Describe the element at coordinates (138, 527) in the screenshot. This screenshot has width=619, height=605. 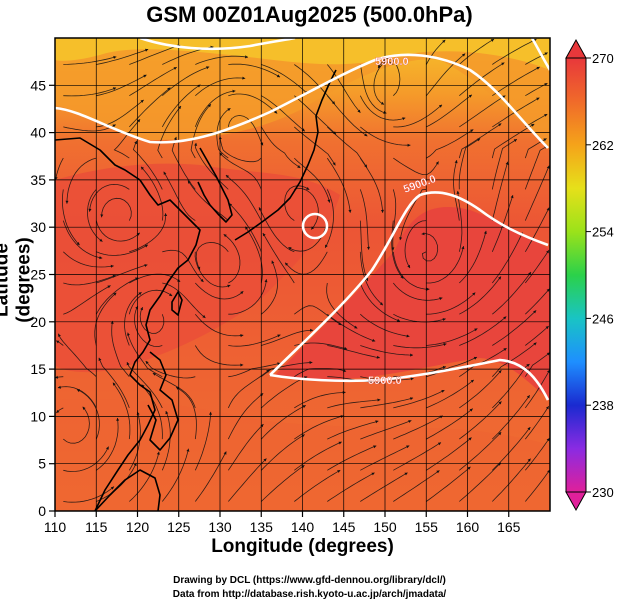
I see `x-tick-label: 120` at that location.